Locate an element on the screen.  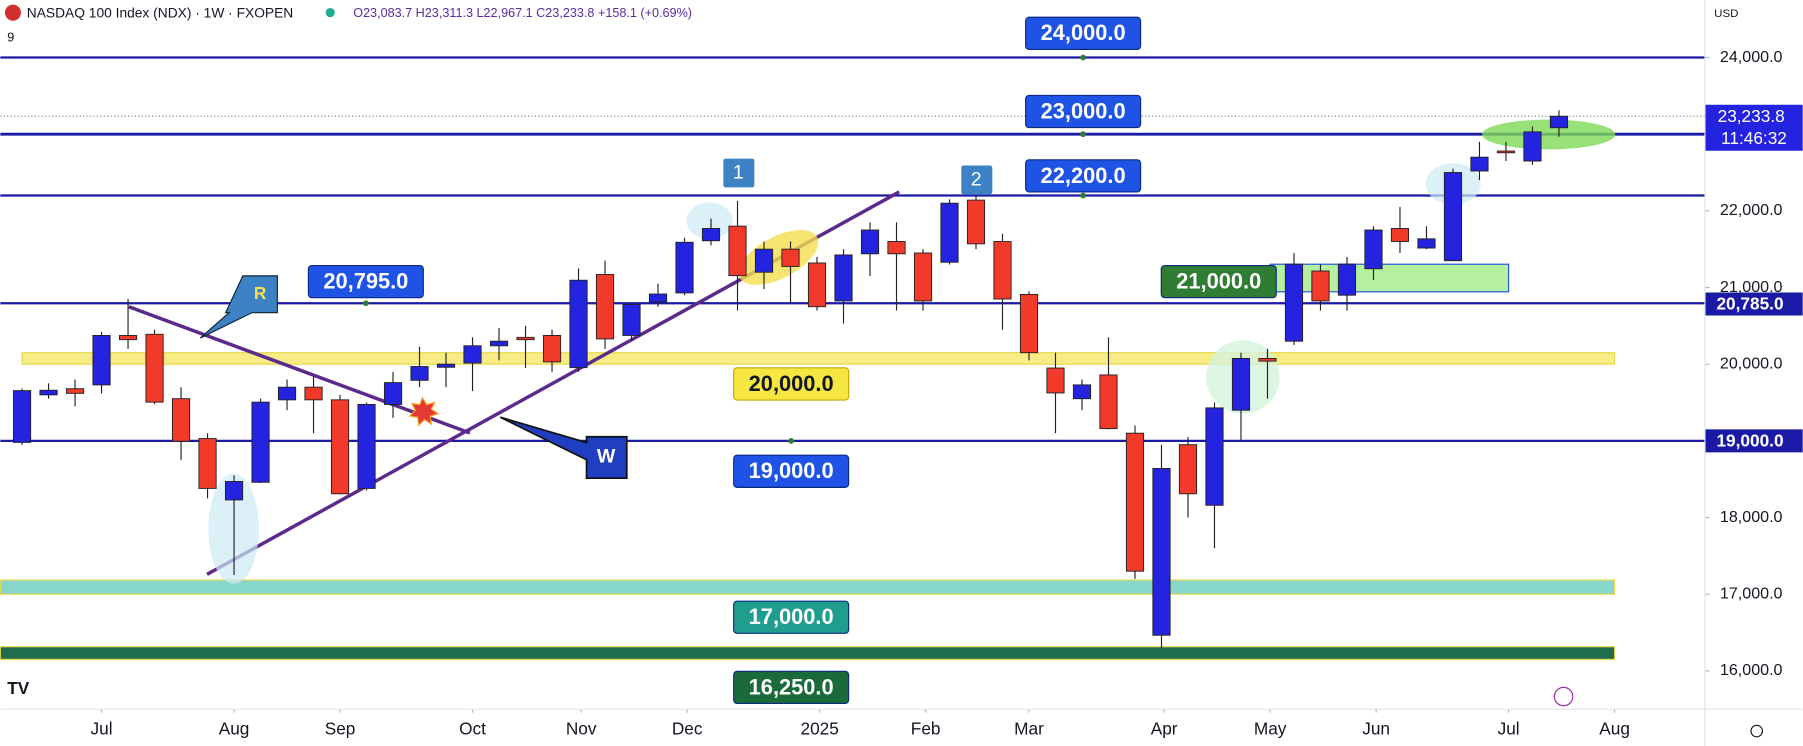
level-label: 24,000.0 is located at coordinates (1083, 32).